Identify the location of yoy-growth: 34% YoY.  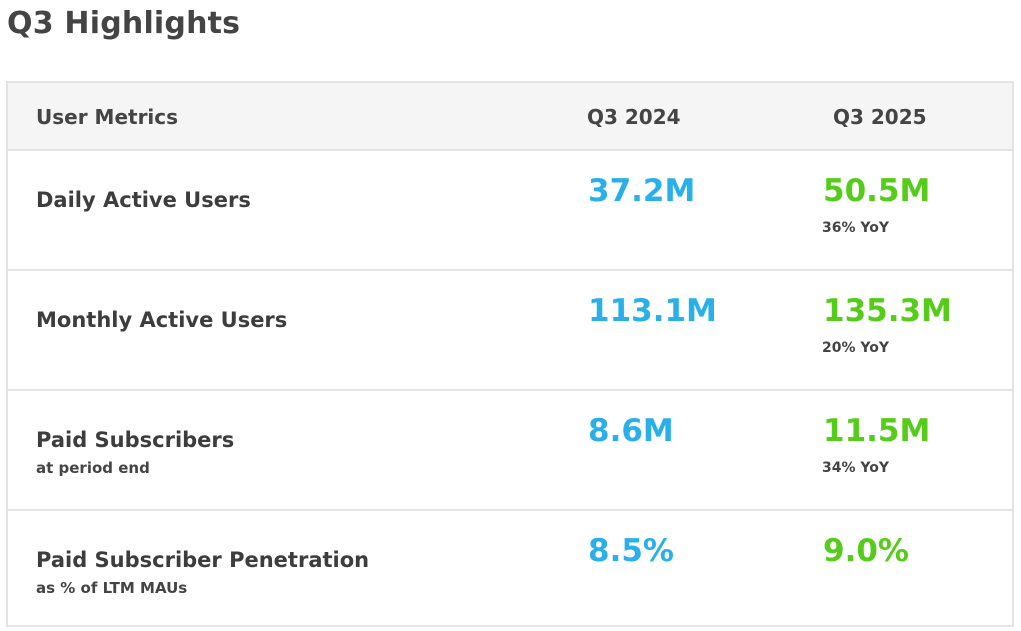
(855, 468).